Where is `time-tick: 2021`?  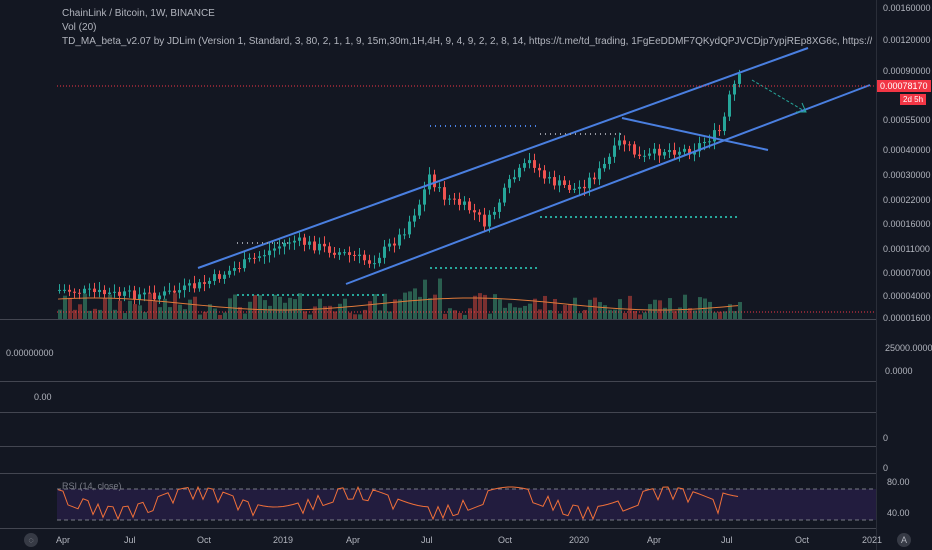 time-tick: 2021 is located at coordinates (872, 540).